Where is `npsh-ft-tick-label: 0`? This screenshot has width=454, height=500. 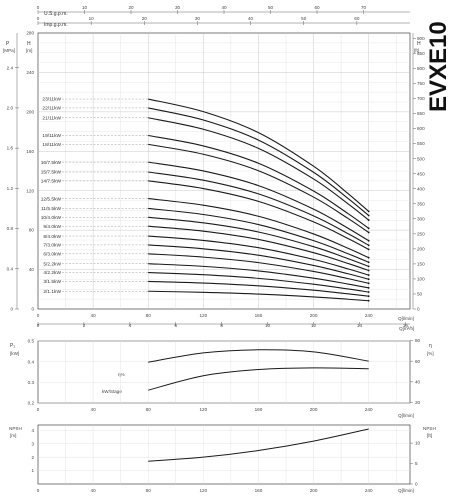
npsh-ft-tick-label: 0 is located at coordinates (416, 484).